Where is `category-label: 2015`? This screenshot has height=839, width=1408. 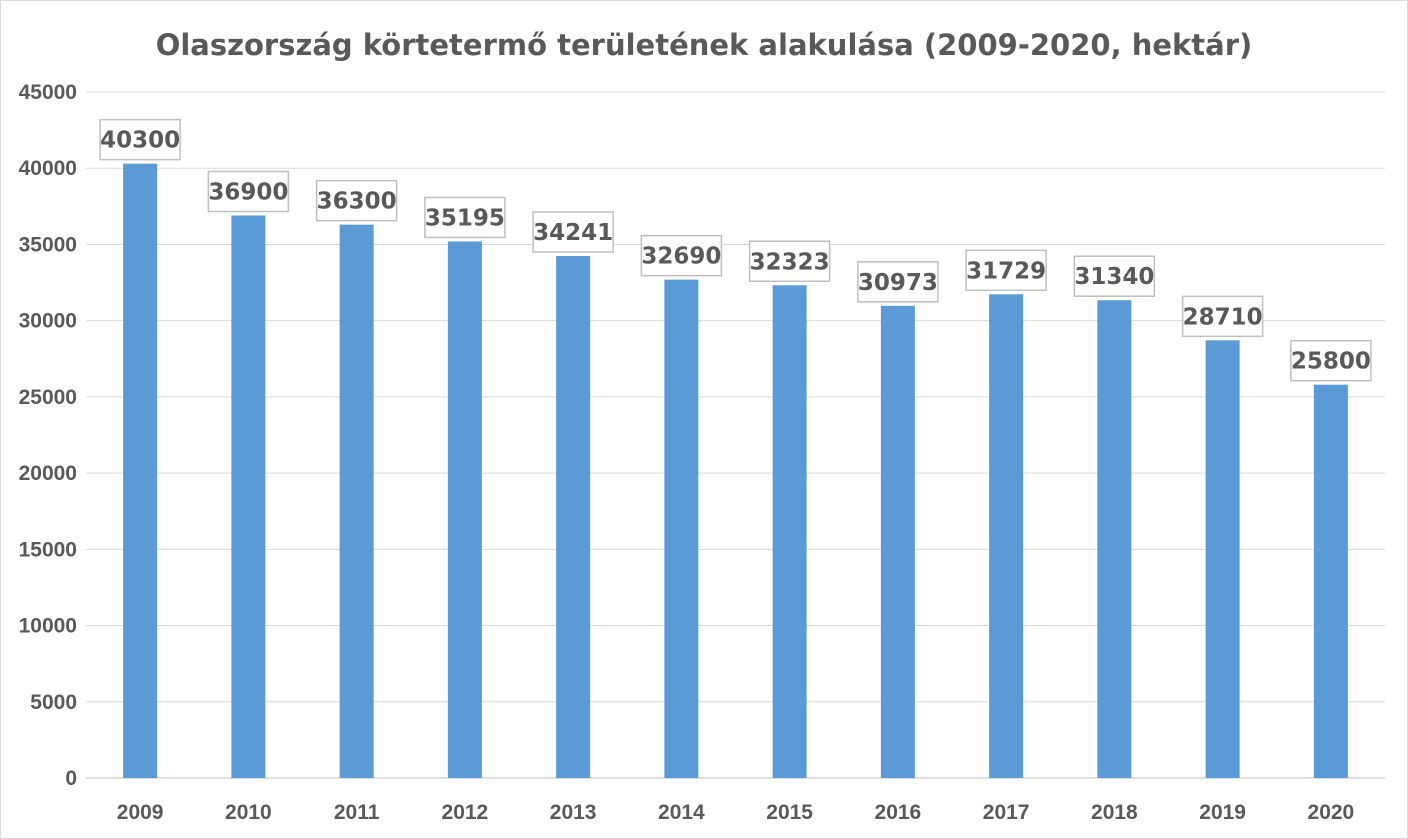 category-label: 2015 is located at coordinates (789, 812).